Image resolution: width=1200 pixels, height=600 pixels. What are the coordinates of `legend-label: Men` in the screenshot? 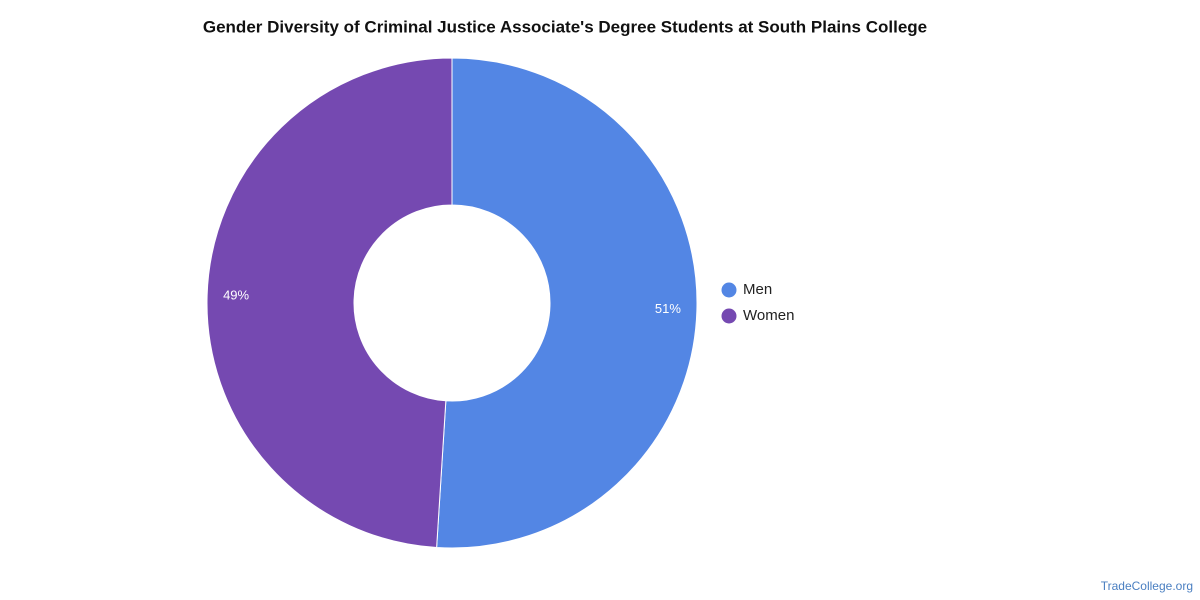 It's located at (757, 289).